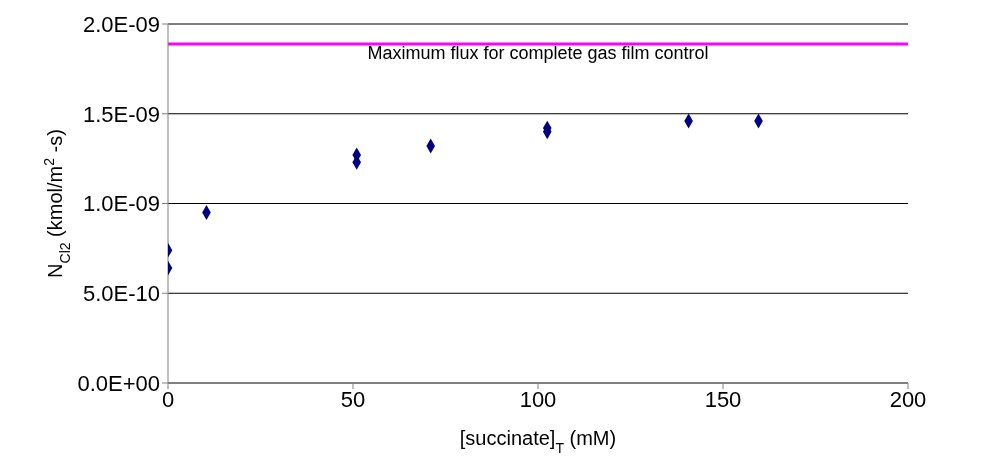 Image resolution: width=1002 pixels, height=472 pixels. What do you see at coordinates (121, 204) in the screenshot?
I see `y-tick-label: 1.0E-09` at bounding box center [121, 204].